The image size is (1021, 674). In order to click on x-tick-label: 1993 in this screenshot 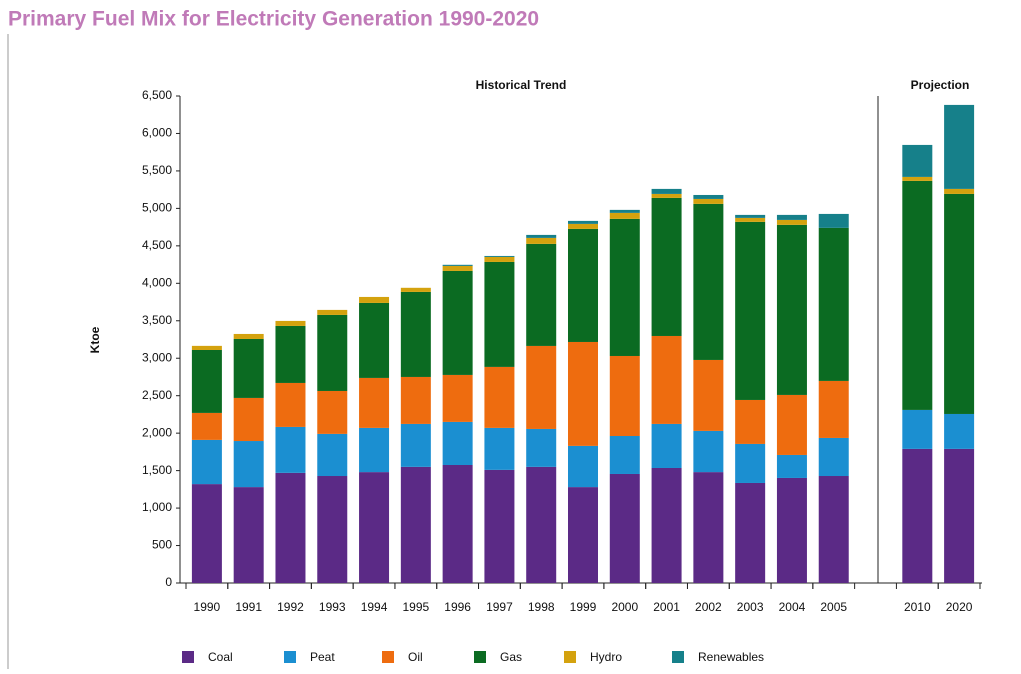, I will do `click(332, 607)`.